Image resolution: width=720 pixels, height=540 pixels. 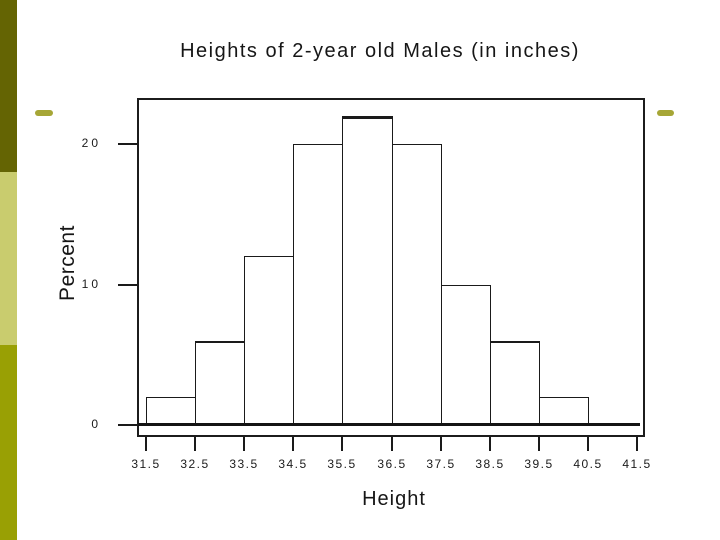 What do you see at coordinates (8, 86) in the screenshot?
I see `stripe-segment-top` at bounding box center [8, 86].